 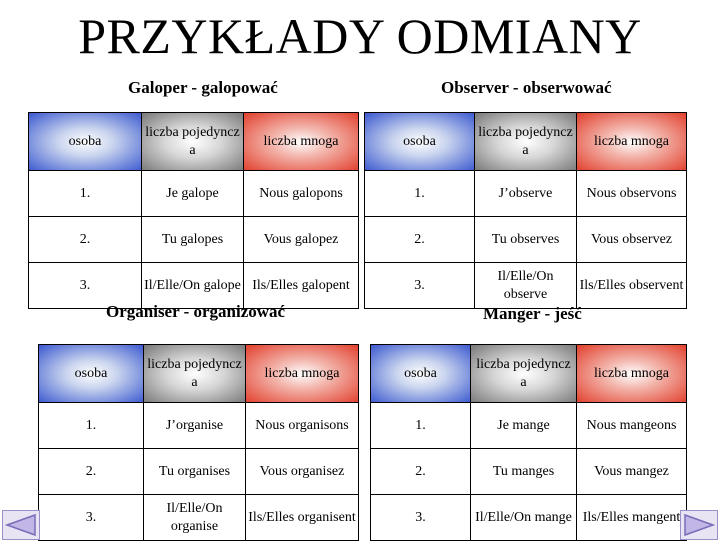 I want to click on table-row: 2. Tu organises Vous organisez, so click(x=198, y=471).